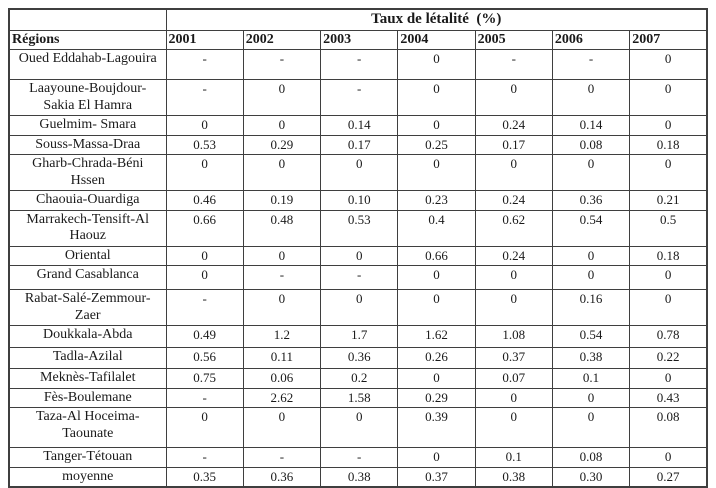  What do you see at coordinates (513, 378) in the screenshot?
I see `value-cell: 0.07` at bounding box center [513, 378].